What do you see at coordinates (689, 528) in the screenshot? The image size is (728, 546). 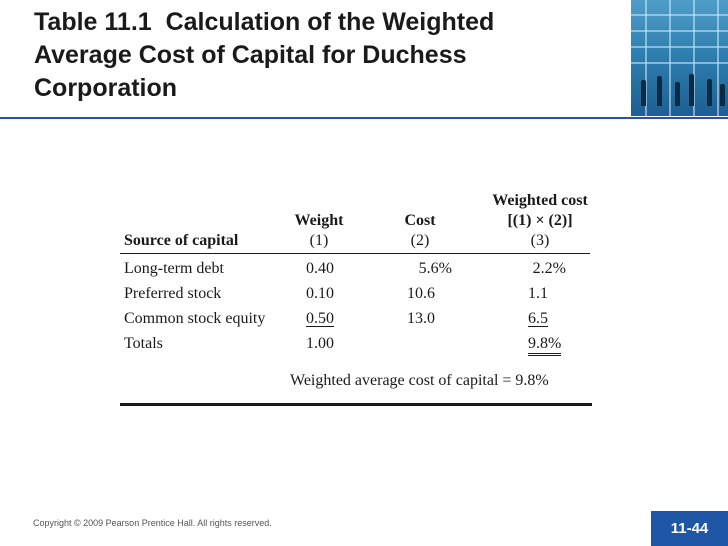 I see `page-number-badge: 11-44` at bounding box center [689, 528].